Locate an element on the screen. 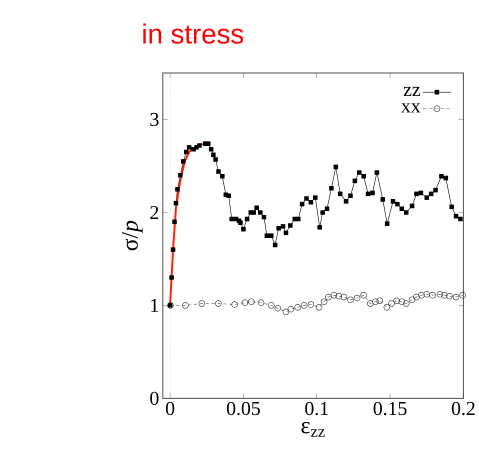 The height and width of the screenshot is (474, 479). legend-label: zz is located at coordinates (412, 91).